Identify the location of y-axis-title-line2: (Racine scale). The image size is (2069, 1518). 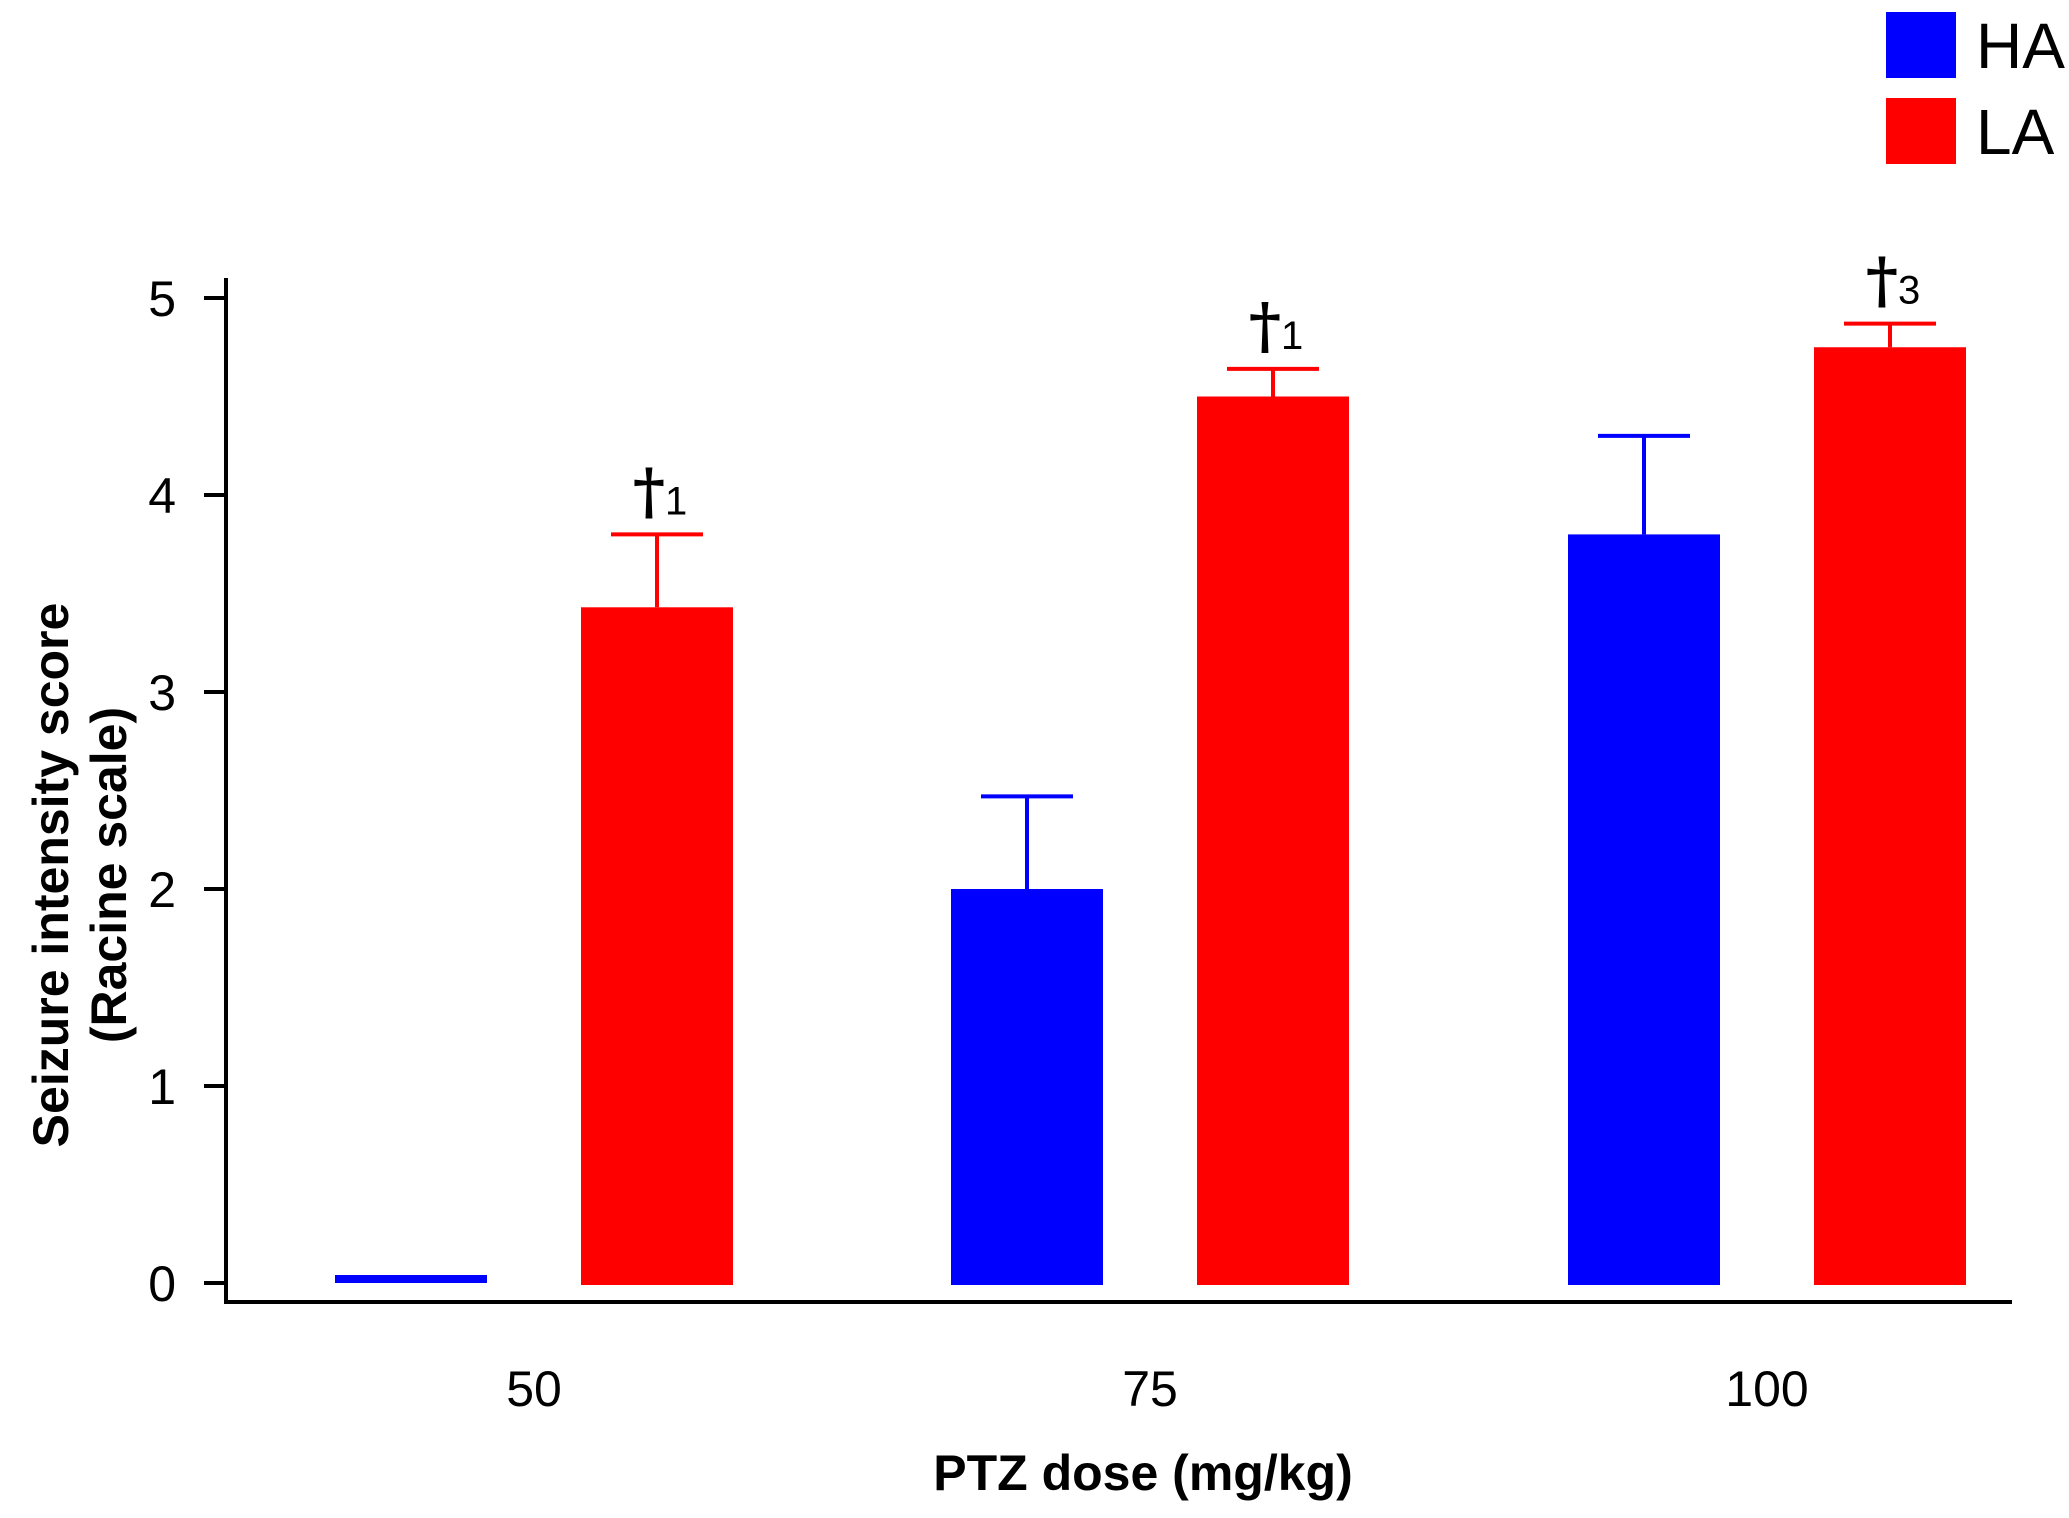
(109, 875).